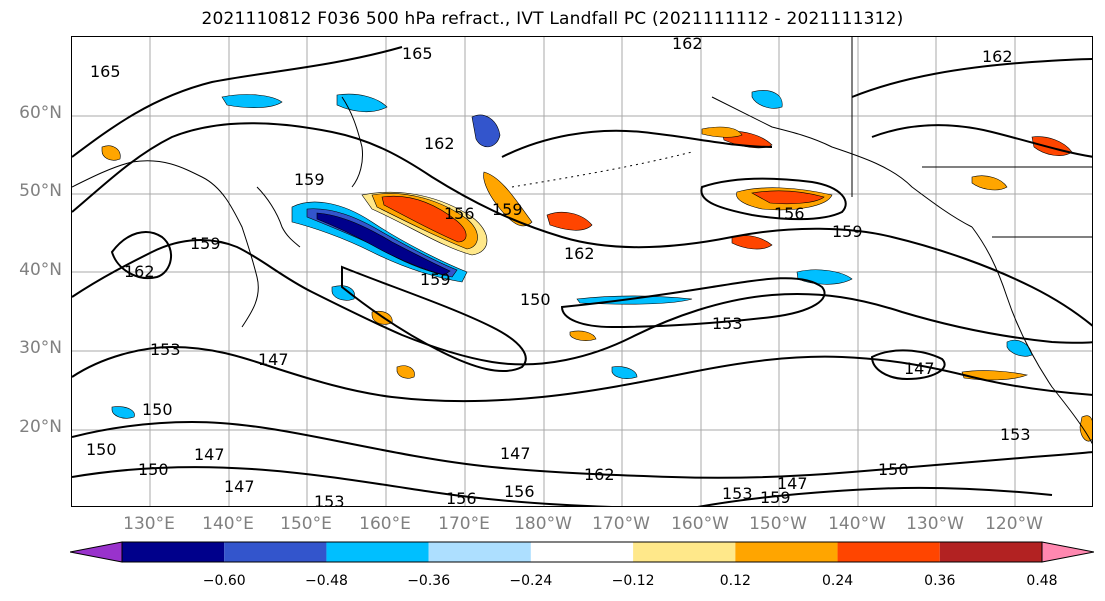 The height and width of the screenshot is (601, 1105). What do you see at coordinates (543, 524) in the screenshot?
I see `lon-label-180w: 180°W` at bounding box center [543, 524].